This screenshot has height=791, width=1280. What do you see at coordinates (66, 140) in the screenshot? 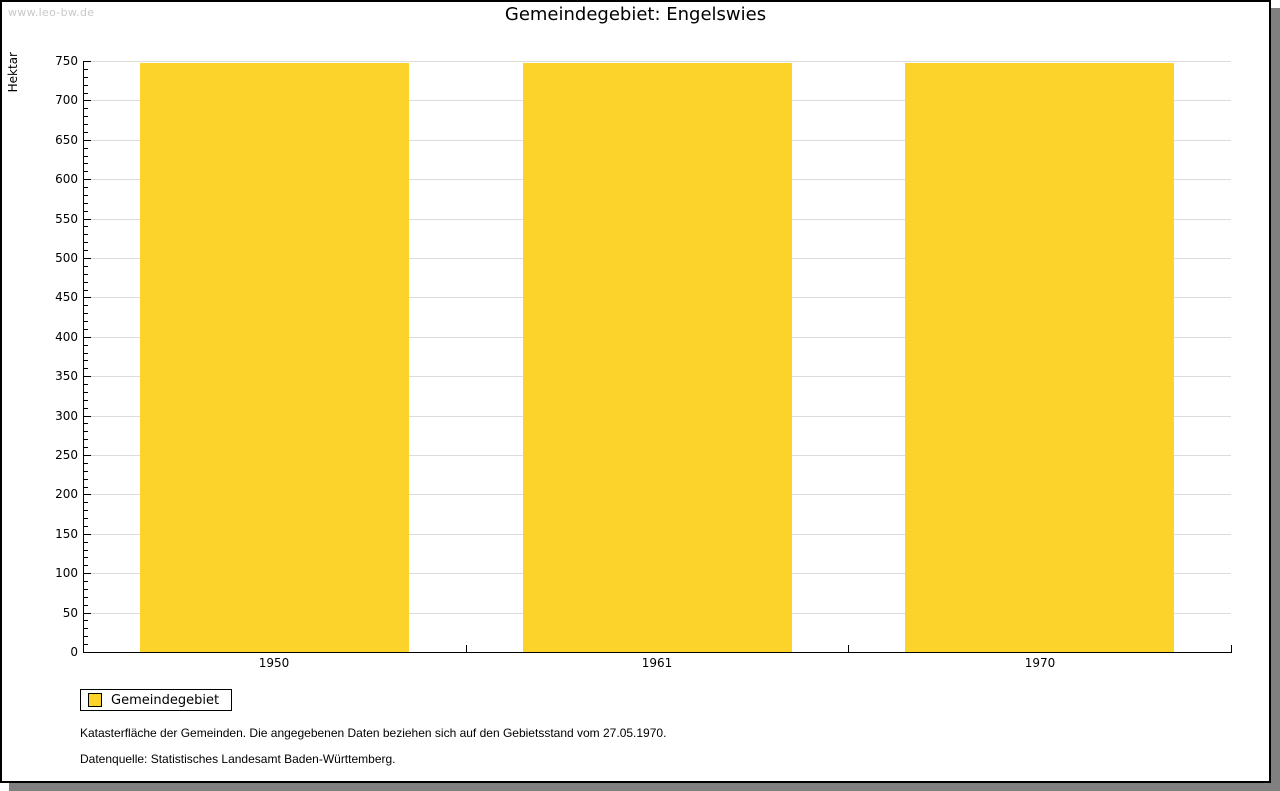
I see `y-tick-label: 650` at bounding box center [66, 140].